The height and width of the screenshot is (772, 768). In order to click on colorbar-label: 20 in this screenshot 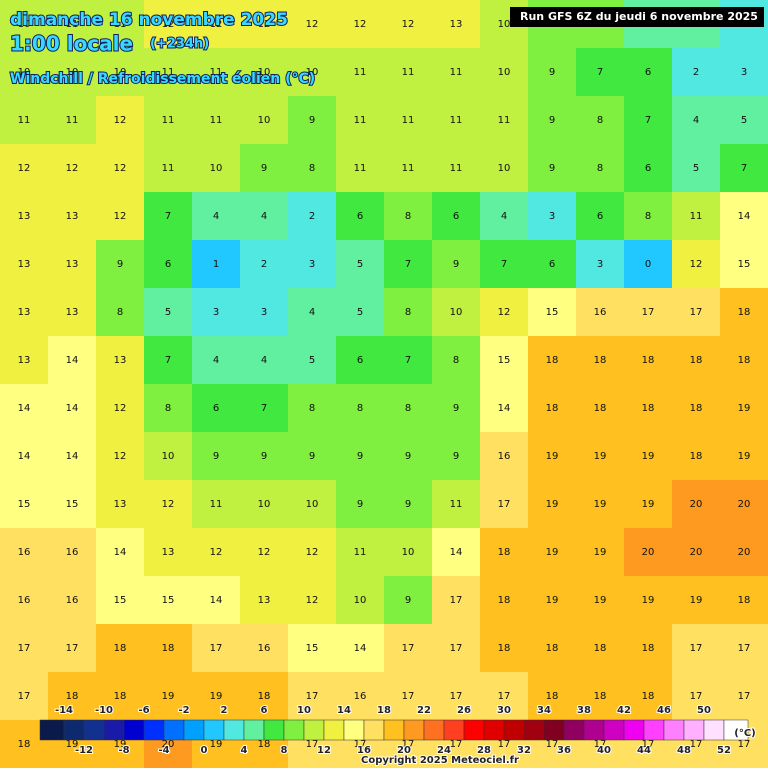, I will do `click(404, 750)`.